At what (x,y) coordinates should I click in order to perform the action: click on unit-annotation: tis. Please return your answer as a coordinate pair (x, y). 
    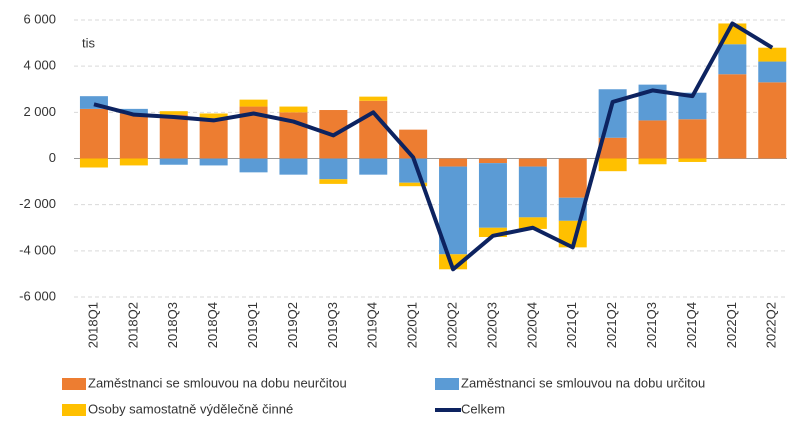
    Looking at the image, I should click on (89, 42).